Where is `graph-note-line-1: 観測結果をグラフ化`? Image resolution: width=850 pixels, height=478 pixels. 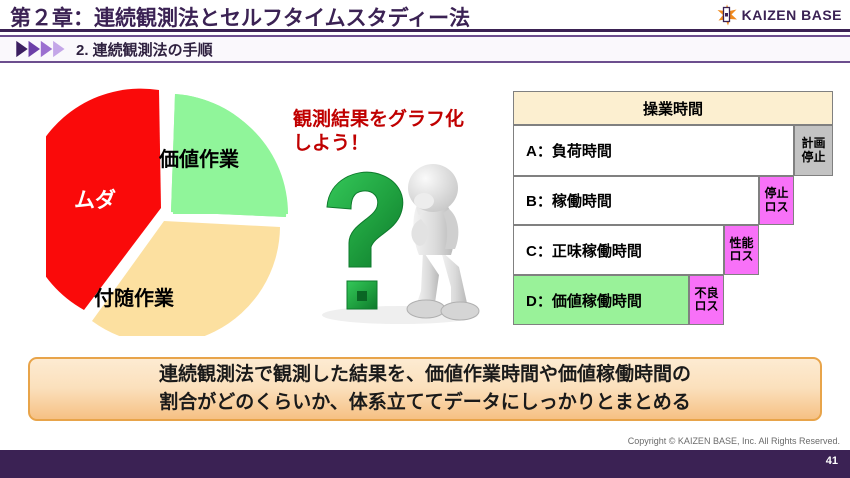
graph-note-line-1: 観測結果をグラフ化 is located at coordinates (379, 119).